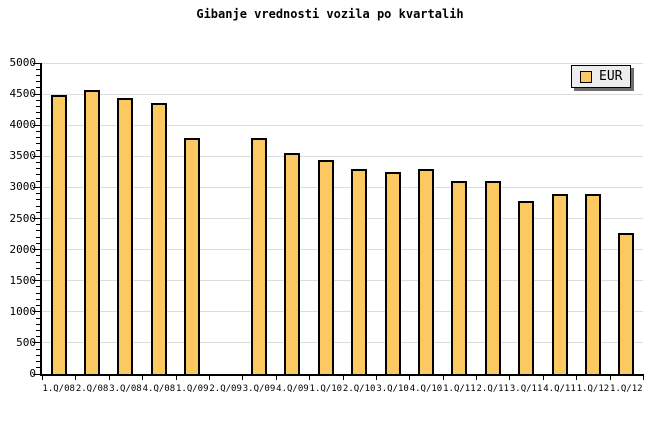 The width and height of the screenshot is (660, 440). Describe the element at coordinates (225, 389) in the screenshot. I see `x-axis-label: 2.Q/09` at that location.